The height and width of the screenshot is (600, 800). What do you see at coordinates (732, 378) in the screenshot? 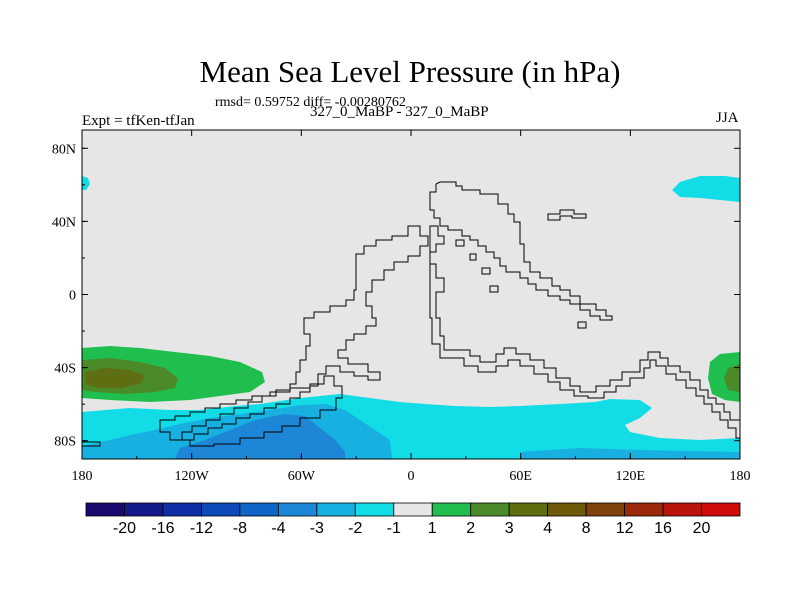
I see `contour-plus2-east` at bounding box center [732, 378].